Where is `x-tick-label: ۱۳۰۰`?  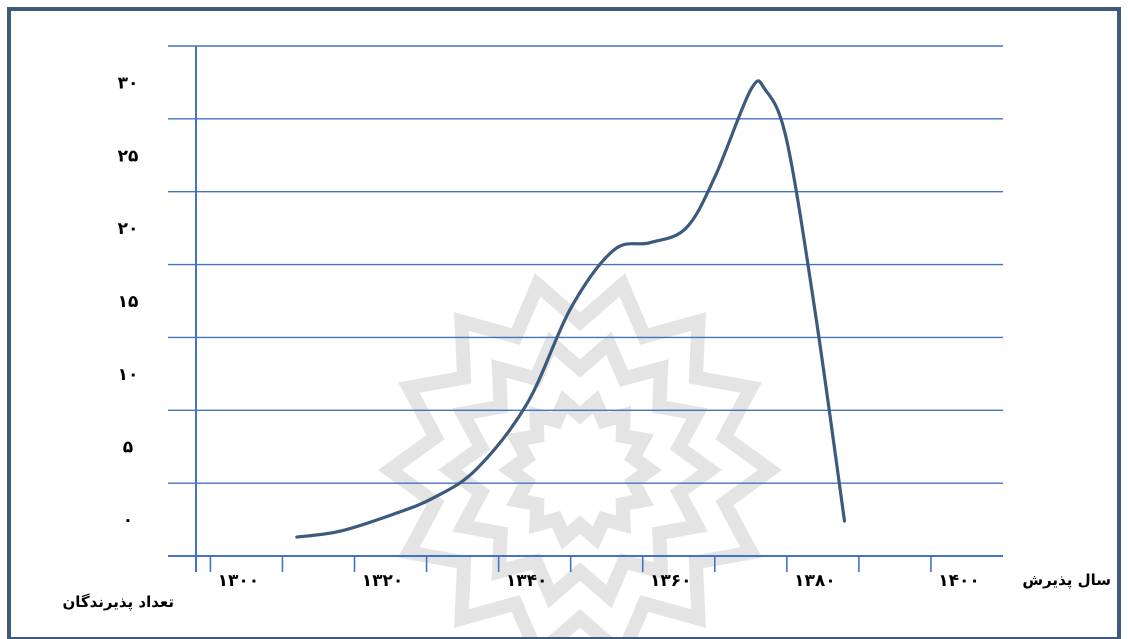 x-tick-label: ۱۳۰۰ is located at coordinates (239, 581).